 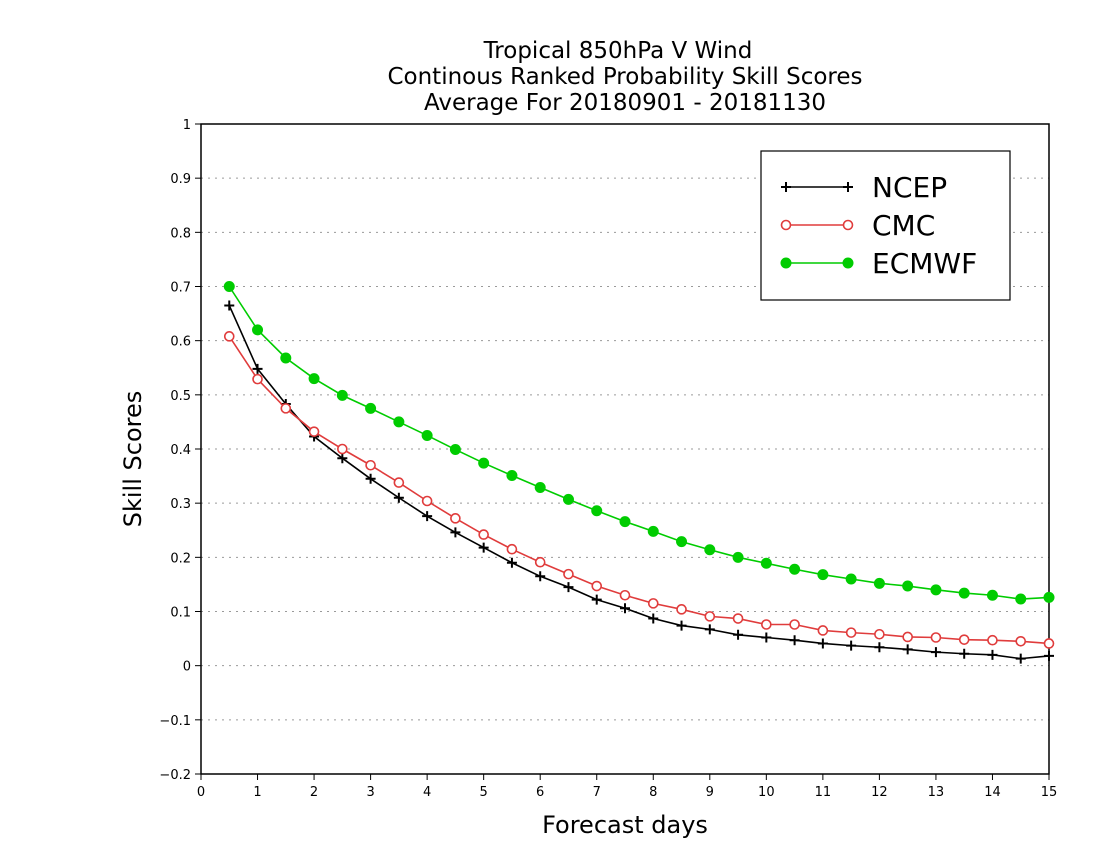 I want to click on x-tick-label: 12, so click(x=879, y=792).